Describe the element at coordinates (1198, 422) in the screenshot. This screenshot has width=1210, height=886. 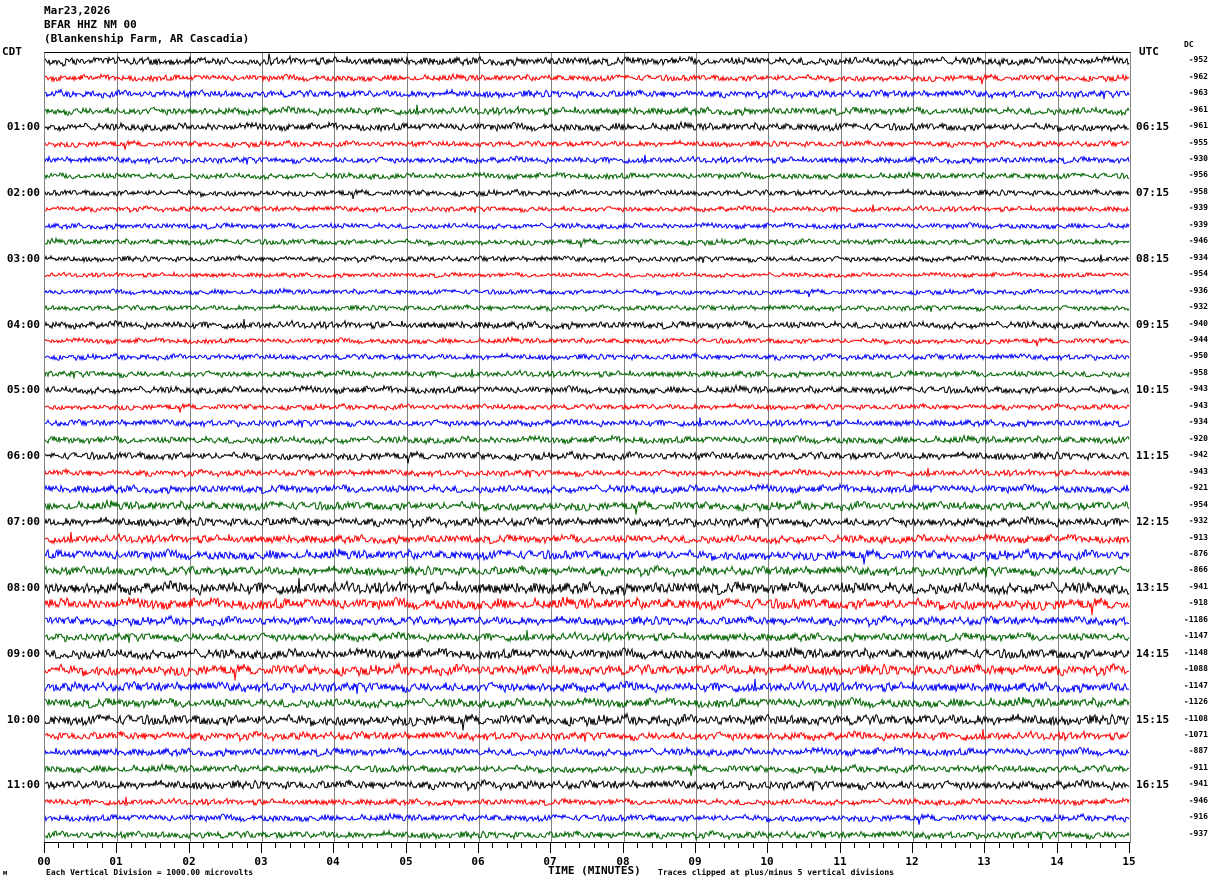
I see `dc-value: -934` at that location.